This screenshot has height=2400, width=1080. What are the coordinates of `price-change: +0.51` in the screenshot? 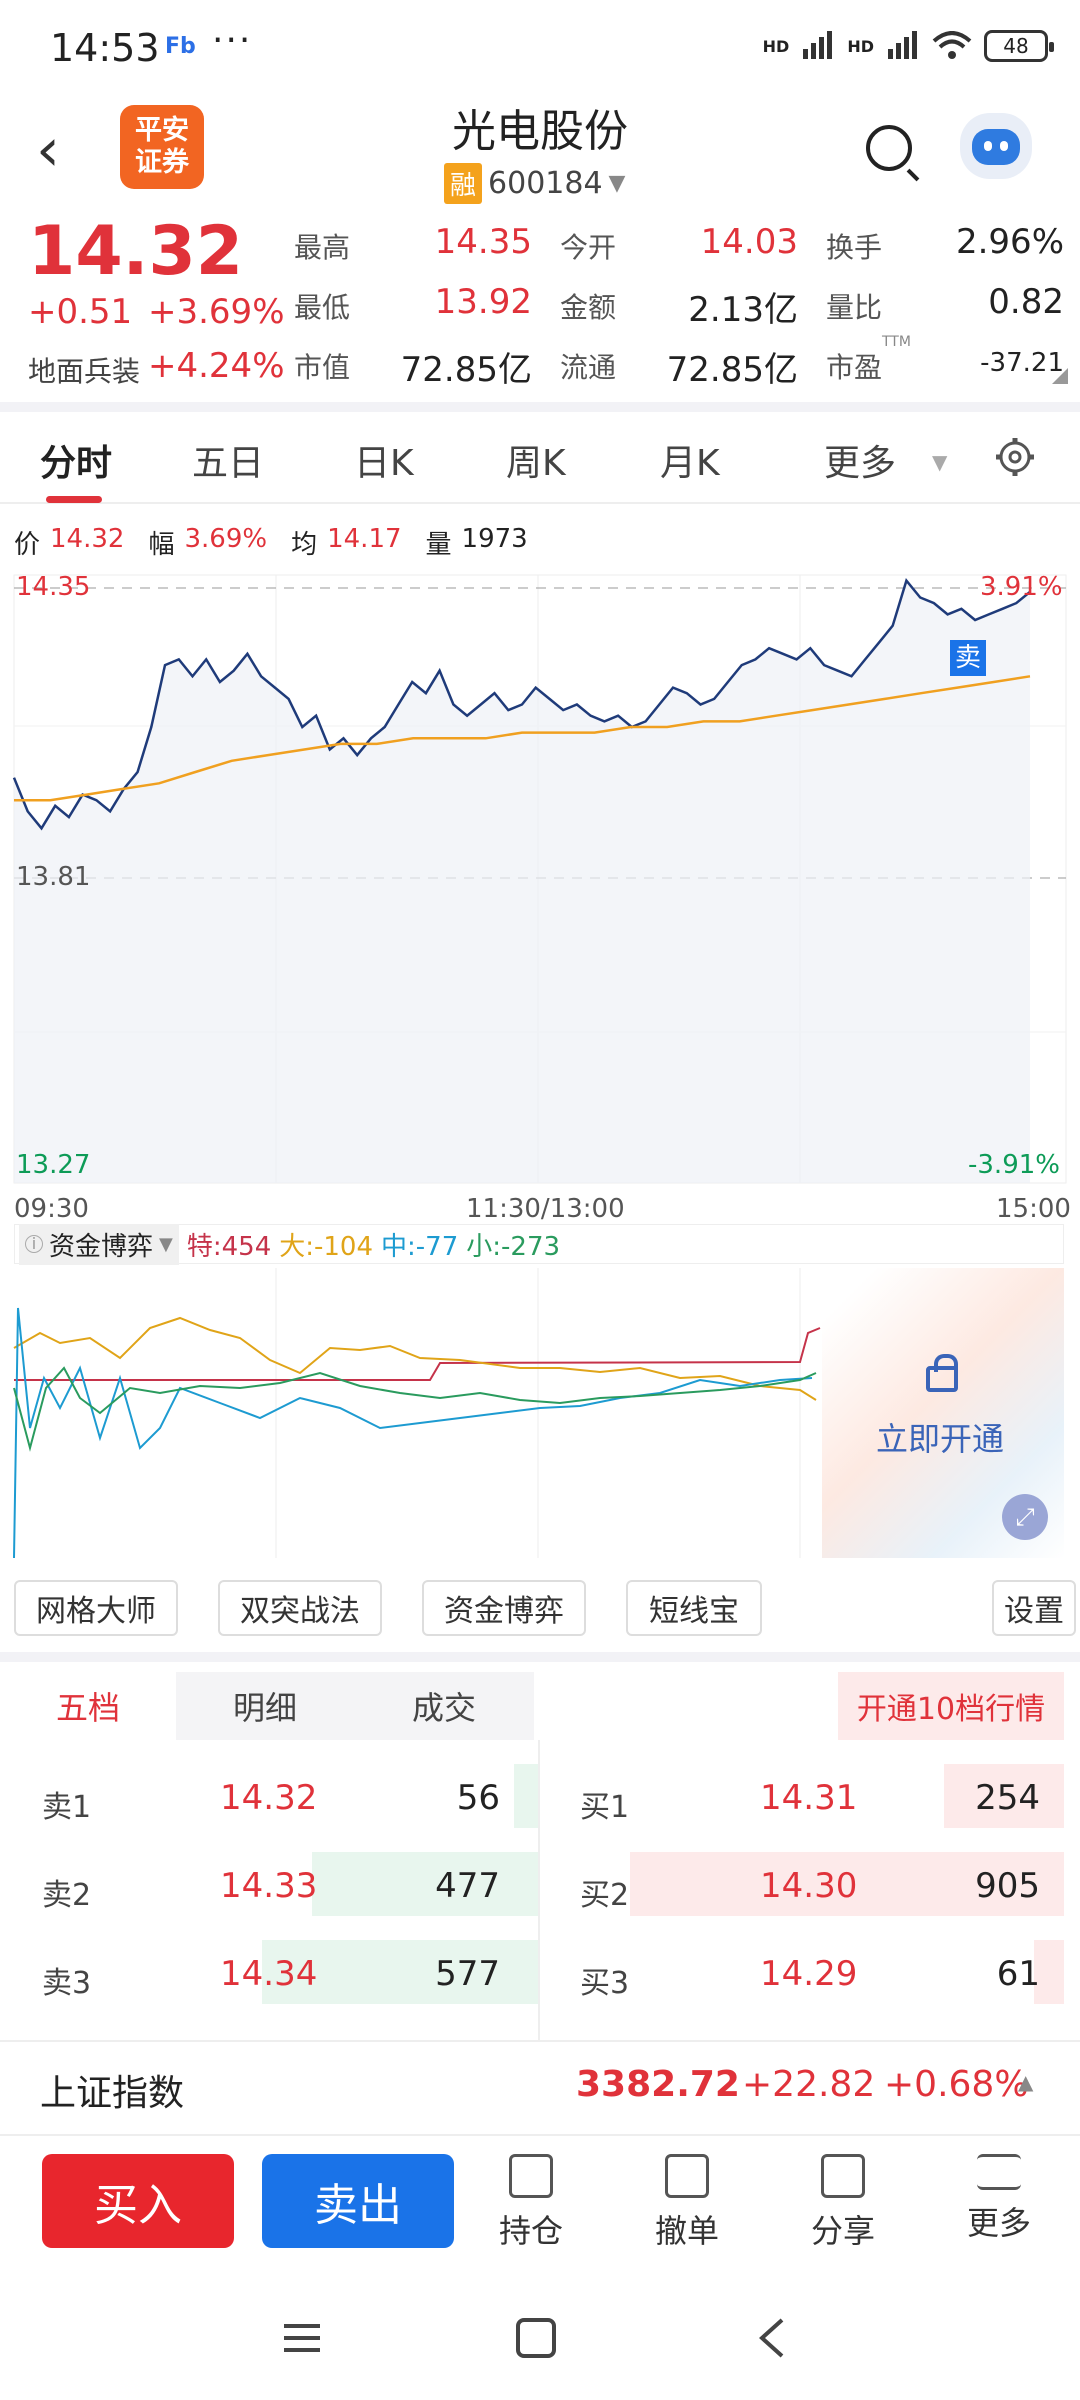 It's located at (80, 312).